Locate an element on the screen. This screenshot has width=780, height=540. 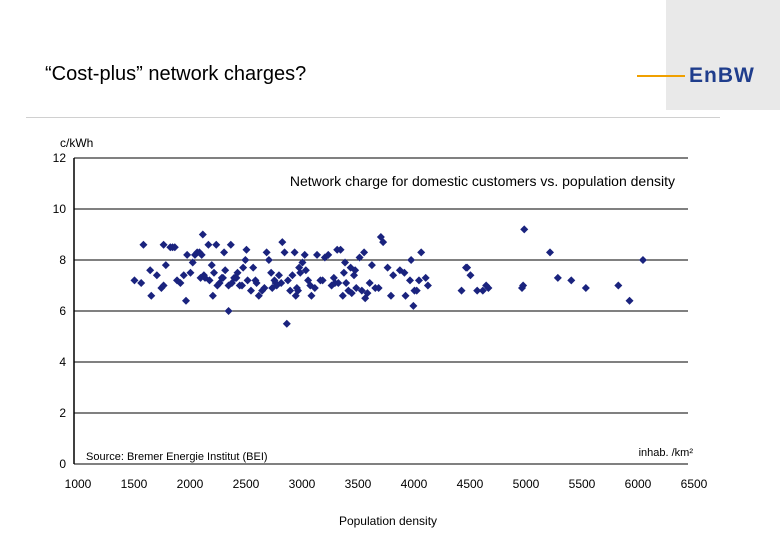
y-tick-label: 4 is located at coordinates (62, 362).